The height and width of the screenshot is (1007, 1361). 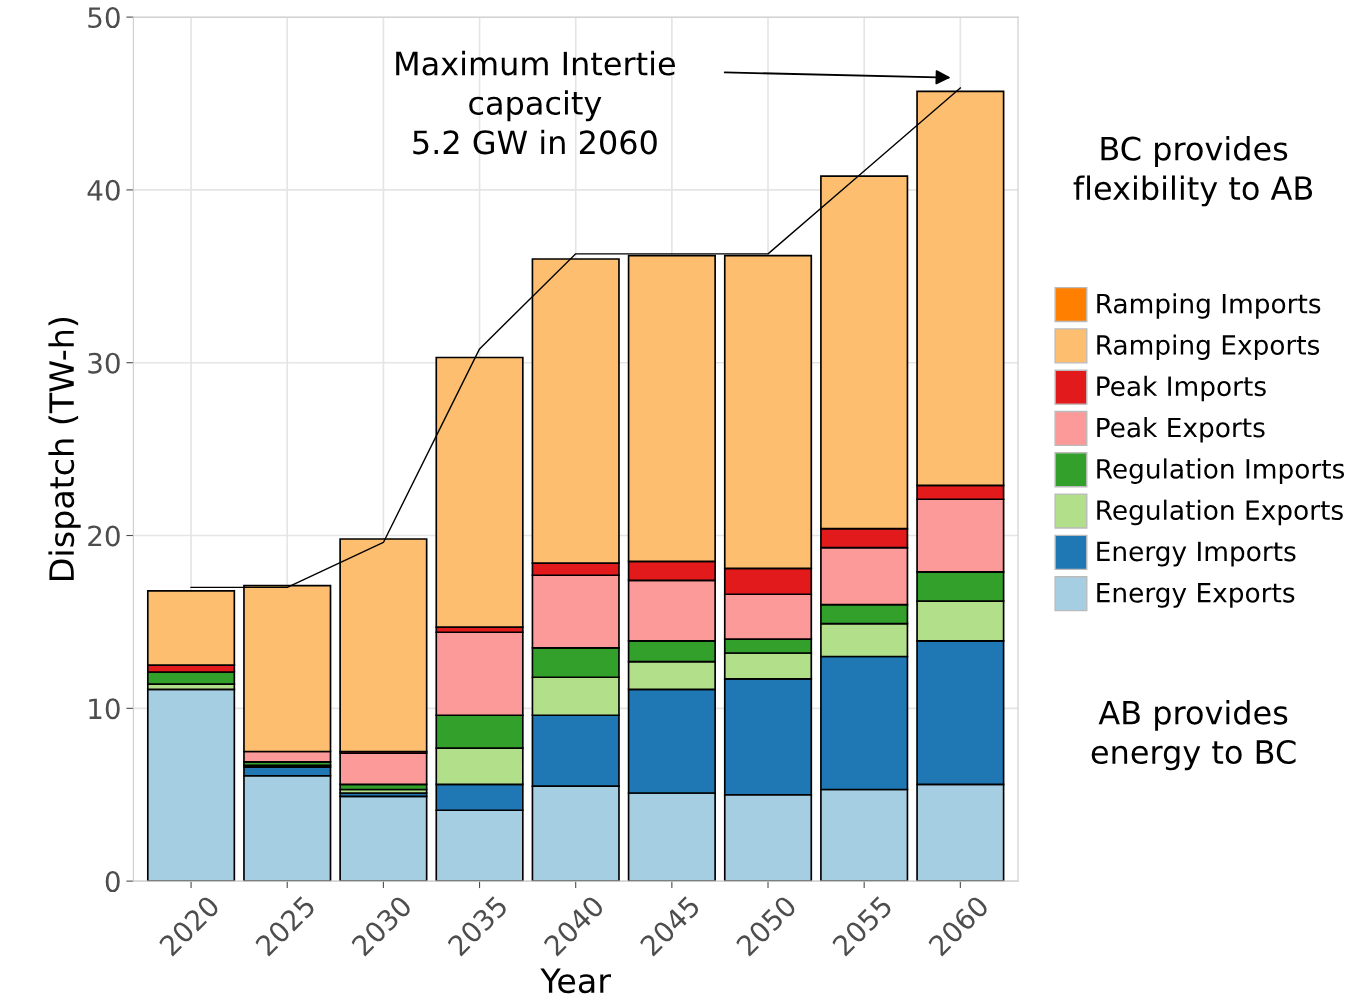 What do you see at coordinates (1181, 388) in the screenshot?
I see `legend-label: Peak Imports` at bounding box center [1181, 388].